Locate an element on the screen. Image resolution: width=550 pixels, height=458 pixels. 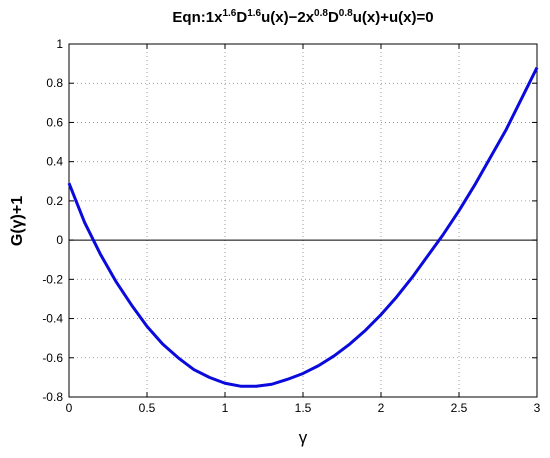
y-tick-label: -0.8 is located at coordinates (52, 397).